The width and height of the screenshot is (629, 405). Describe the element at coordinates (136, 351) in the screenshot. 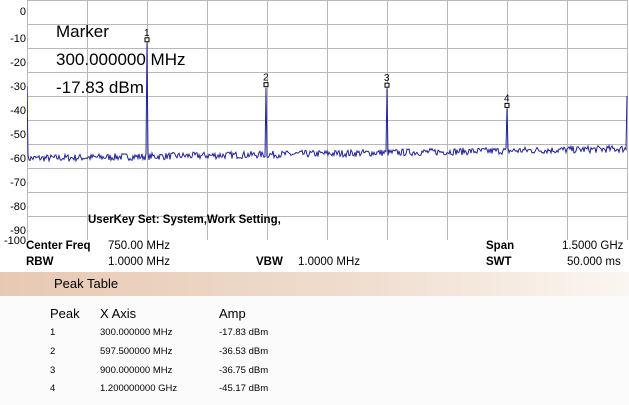

I see `cell-x-axis: 597.500000 MHz` at that location.